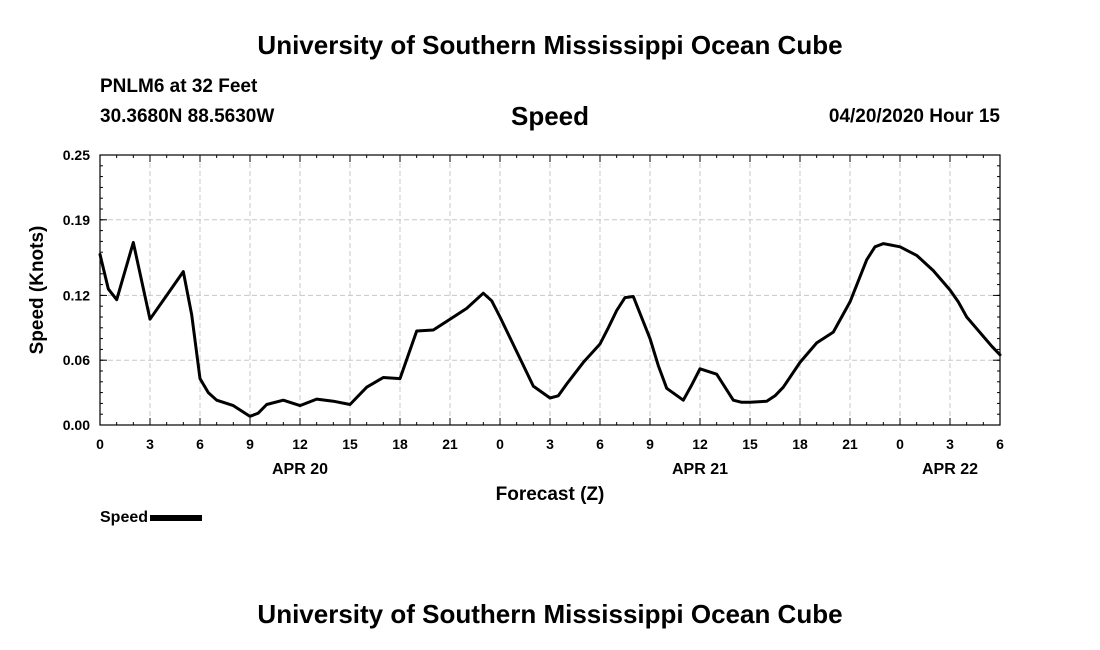 The height and width of the screenshot is (650, 1100). Describe the element at coordinates (914, 116) in the screenshot. I see `forecast-issued-time: 04/20/2020 Hour 15` at that location.